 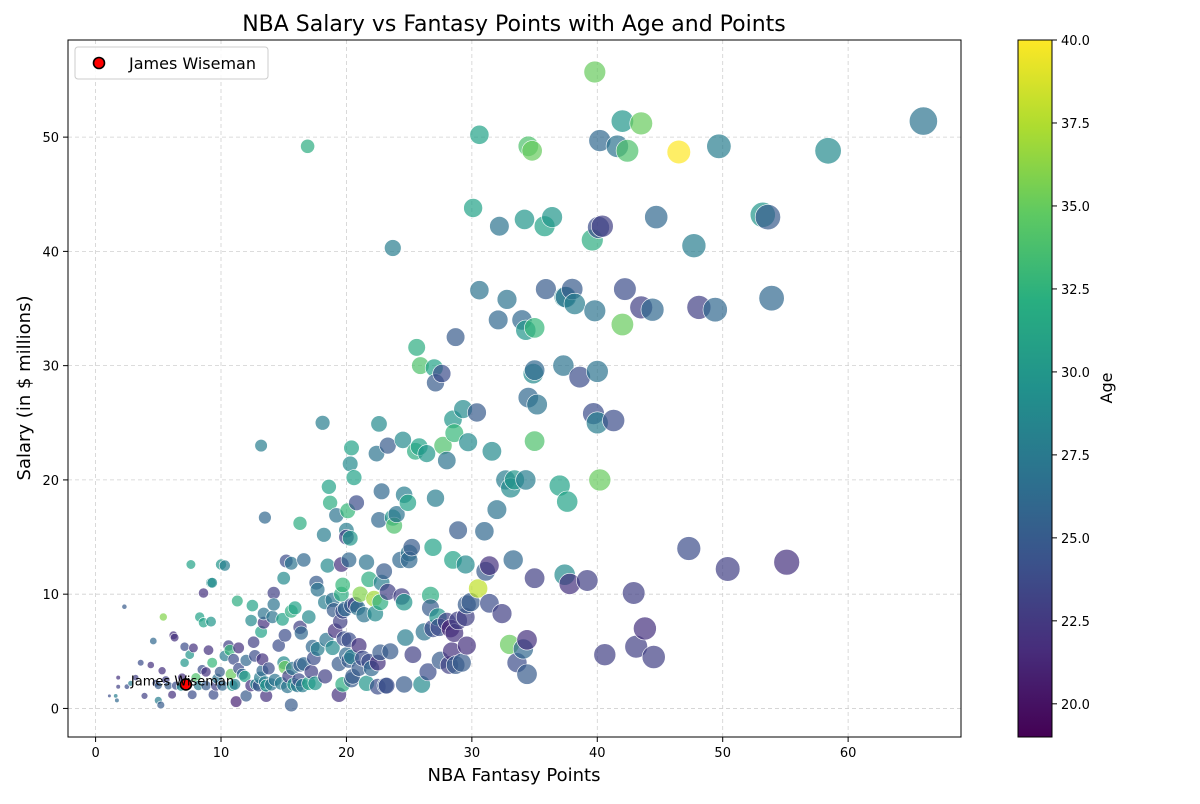 What do you see at coordinates (1075, 622) in the screenshot?
I see `colorbar-tick-label: 22.5` at bounding box center [1075, 622].